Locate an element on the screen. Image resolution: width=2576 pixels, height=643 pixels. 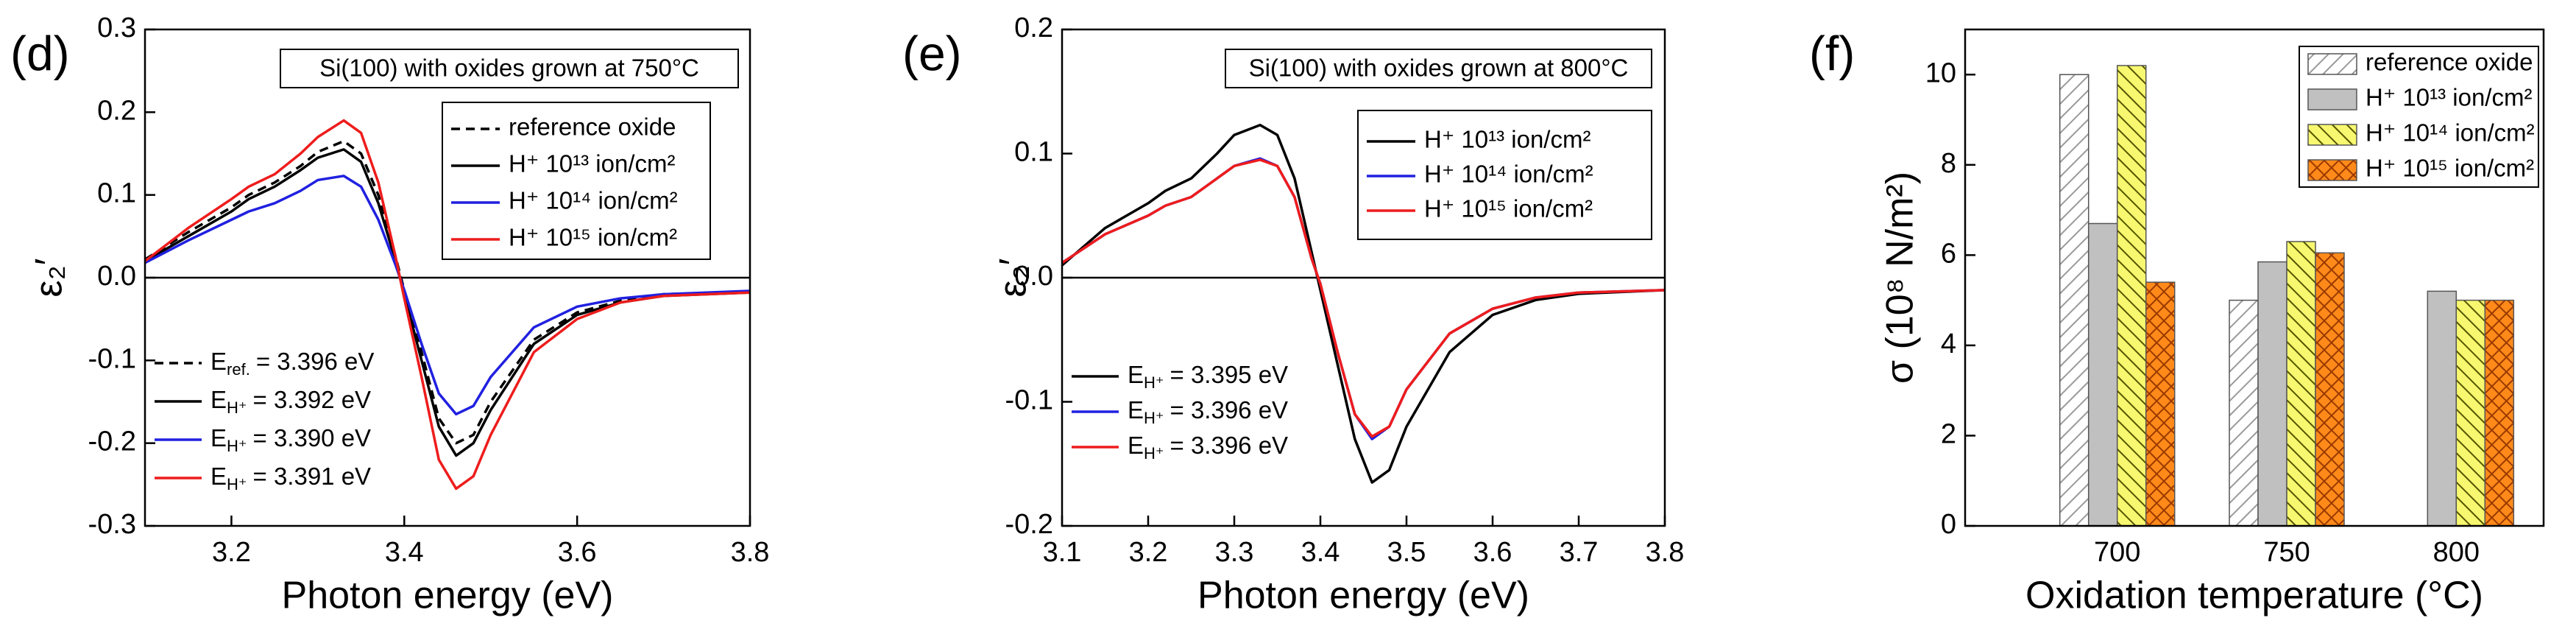
annotation: EH⁺ = 3.391 eV is located at coordinates (290, 478).